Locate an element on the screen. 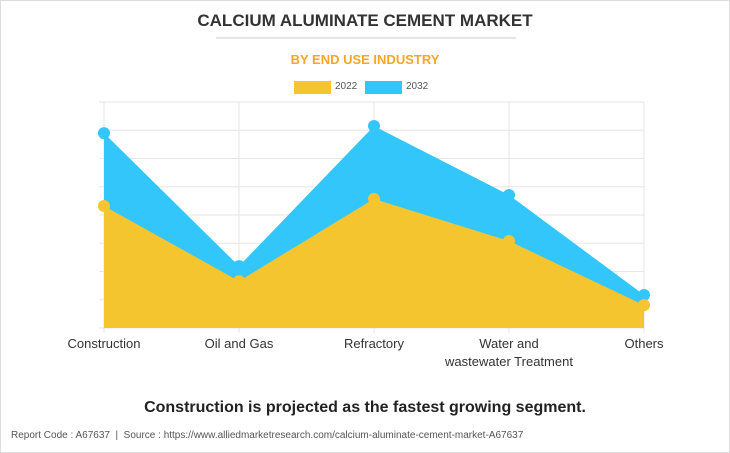  legend-label: 2022 is located at coordinates (346, 86).